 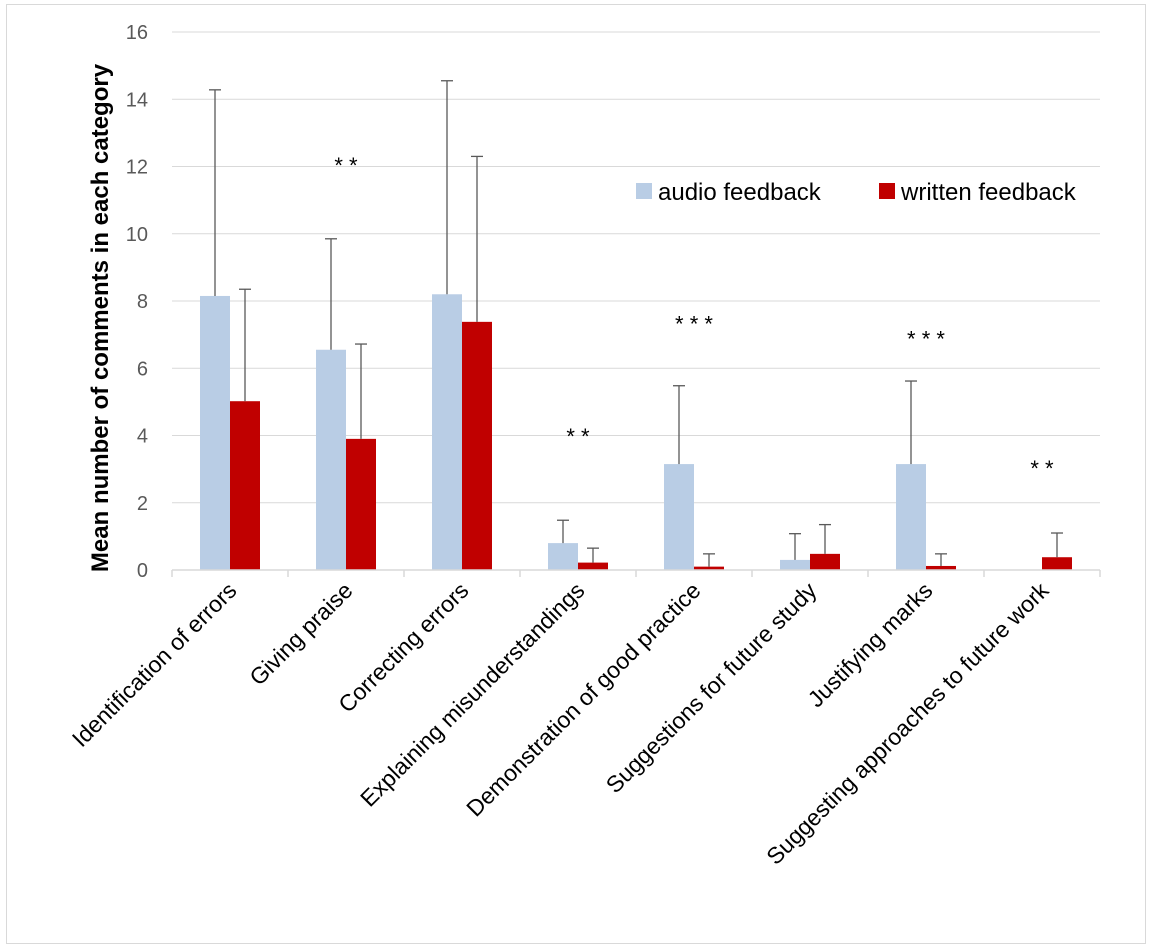 What do you see at coordinates (137, 235) in the screenshot?
I see `y-tick-label: 10` at bounding box center [137, 235].